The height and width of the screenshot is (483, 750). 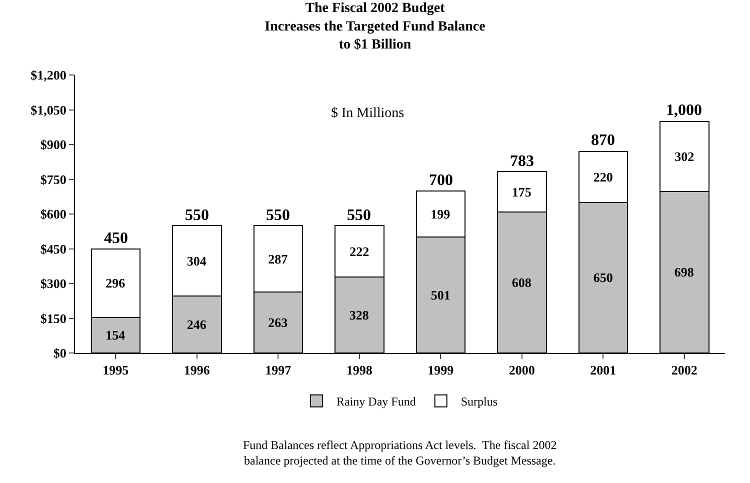 I want to click on y-tick-label: $150, so click(x=53, y=318).